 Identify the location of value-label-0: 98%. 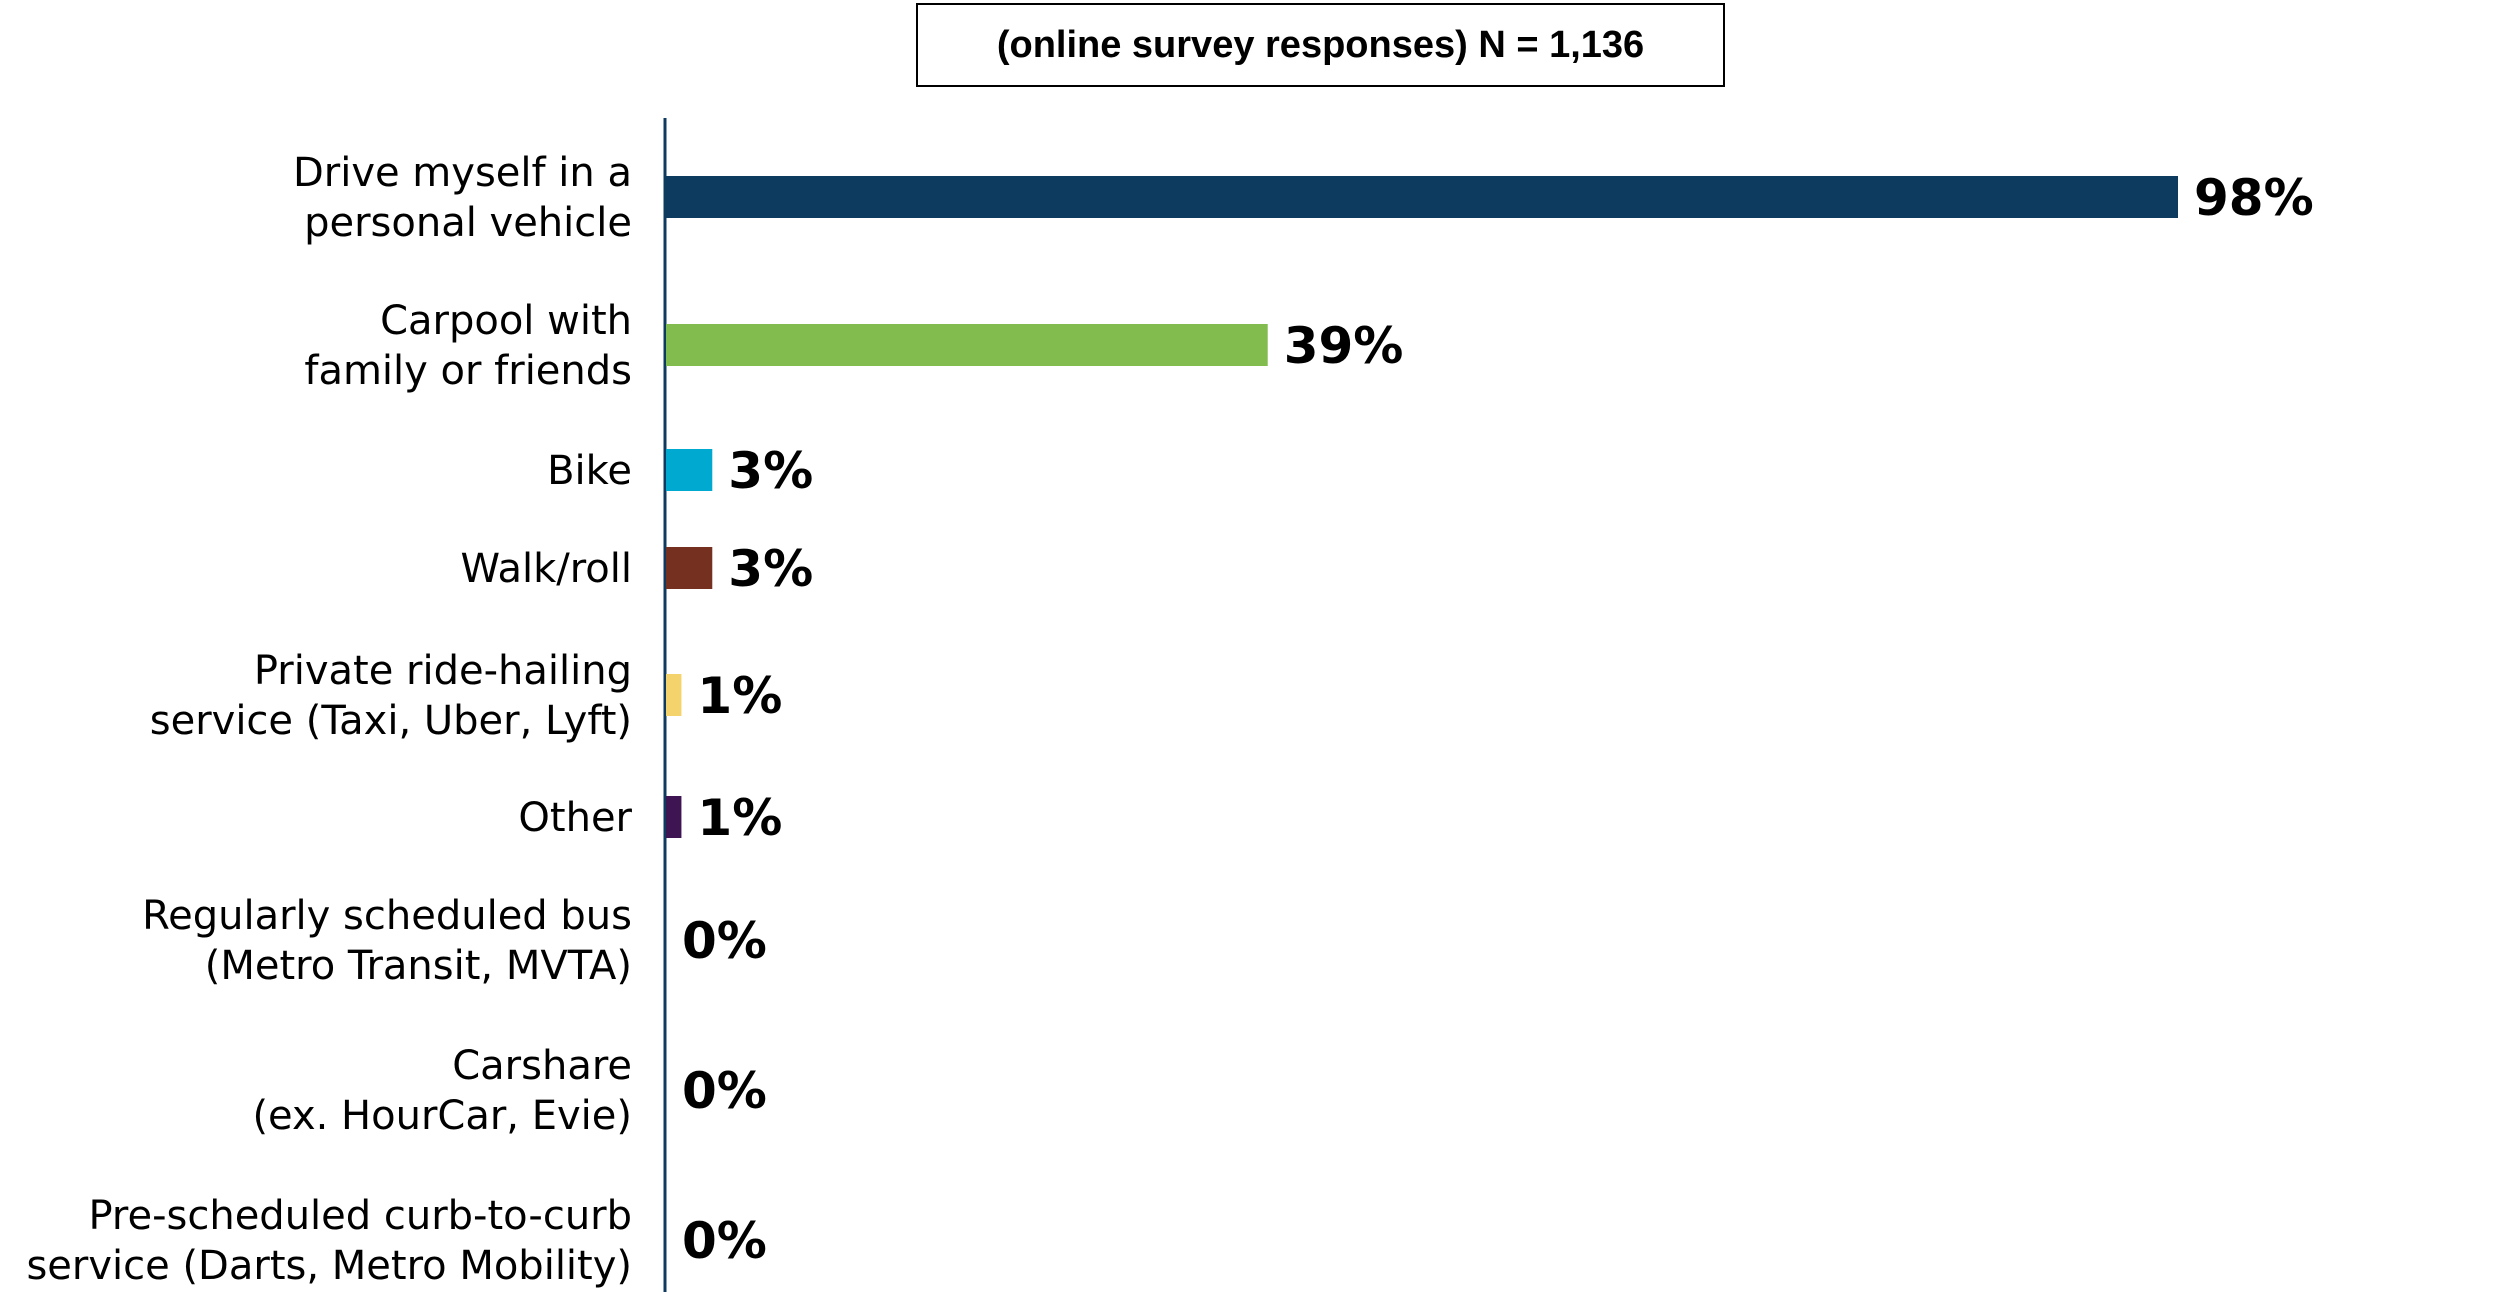
(2254, 198).